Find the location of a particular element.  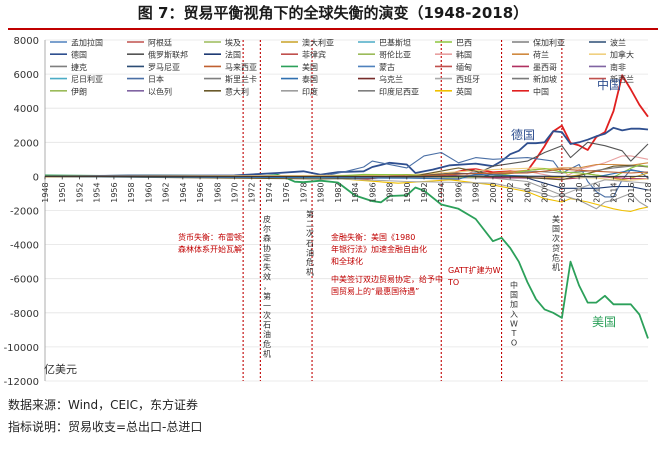

x-tick-label: 2012 is located at coordinates (596, 192).